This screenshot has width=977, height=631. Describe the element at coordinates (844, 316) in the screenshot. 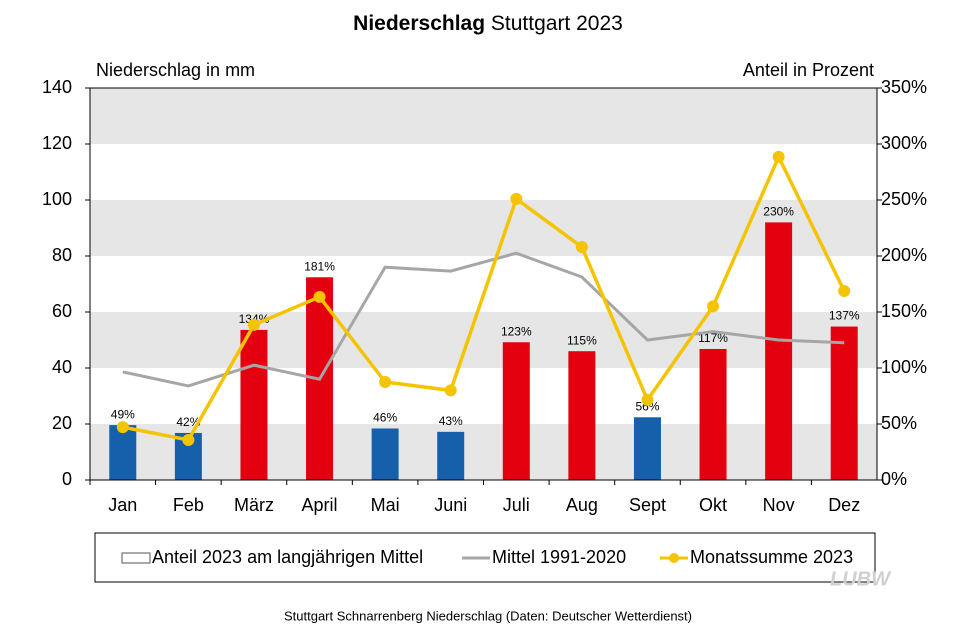

I see `value-label: 137%` at that location.